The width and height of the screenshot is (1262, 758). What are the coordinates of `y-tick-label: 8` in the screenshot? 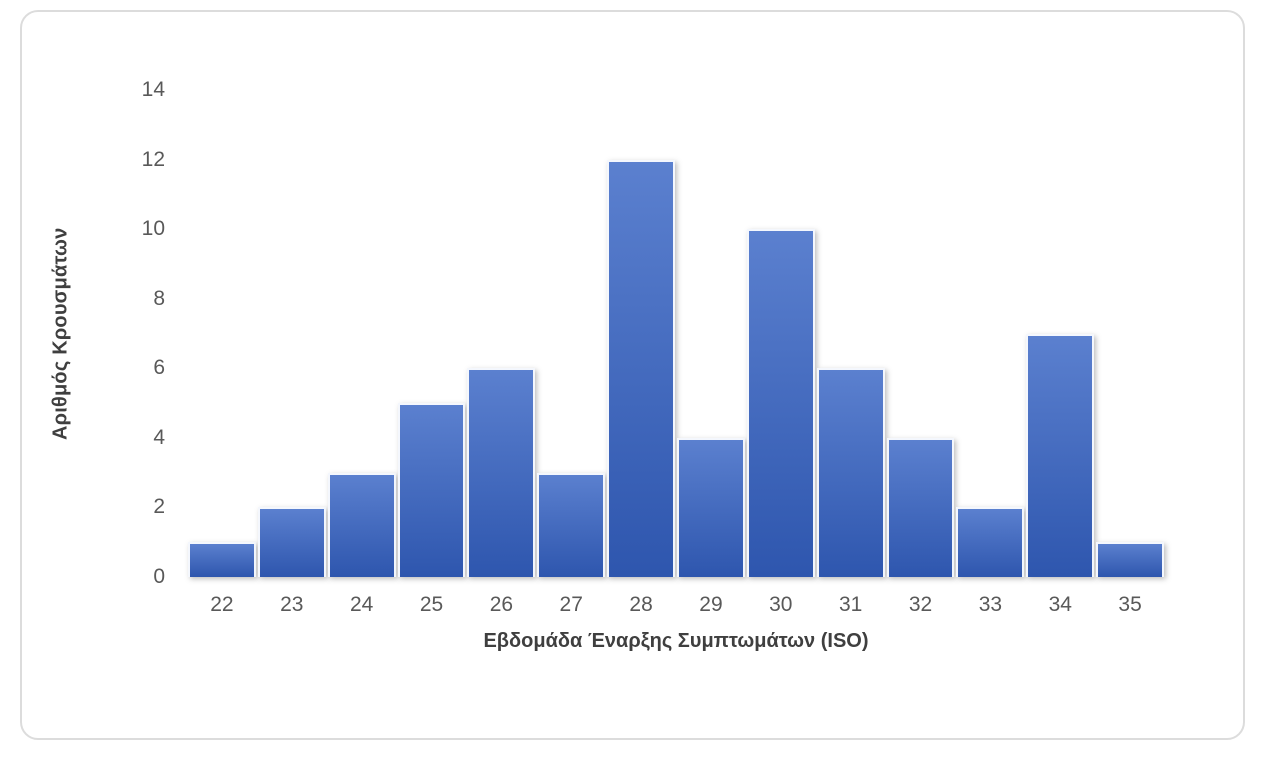 It's located at (159, 298).